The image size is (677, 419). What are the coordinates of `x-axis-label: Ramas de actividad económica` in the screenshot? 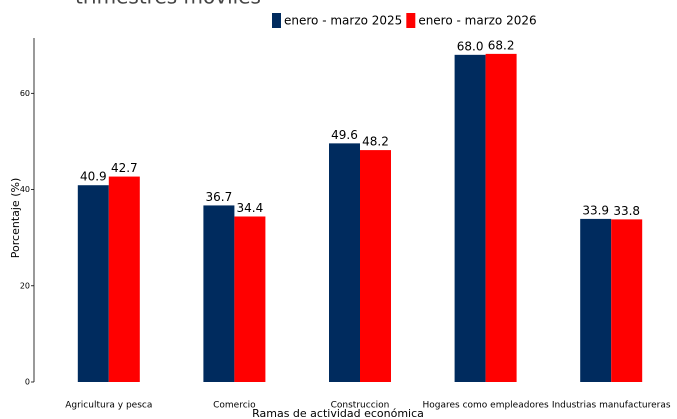 It's located at (338, 413).